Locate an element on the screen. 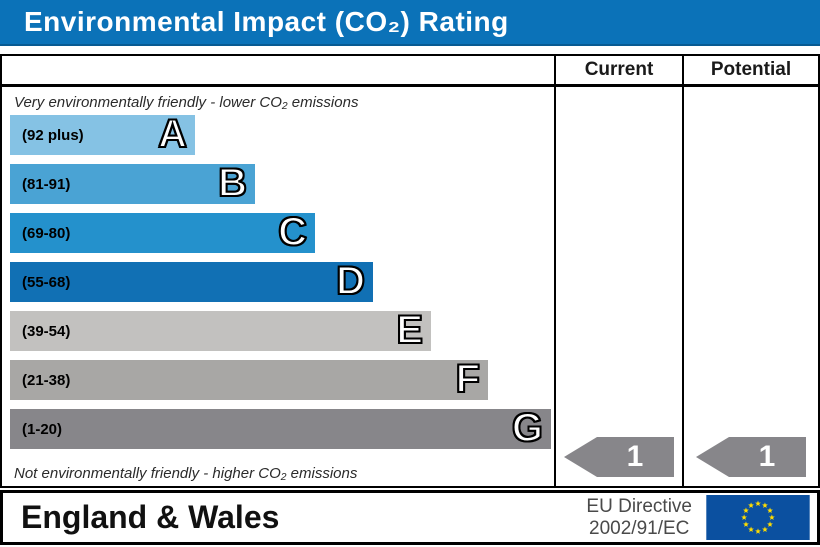  band-row-c: (69-80) C is located at coordinates (162, 232).